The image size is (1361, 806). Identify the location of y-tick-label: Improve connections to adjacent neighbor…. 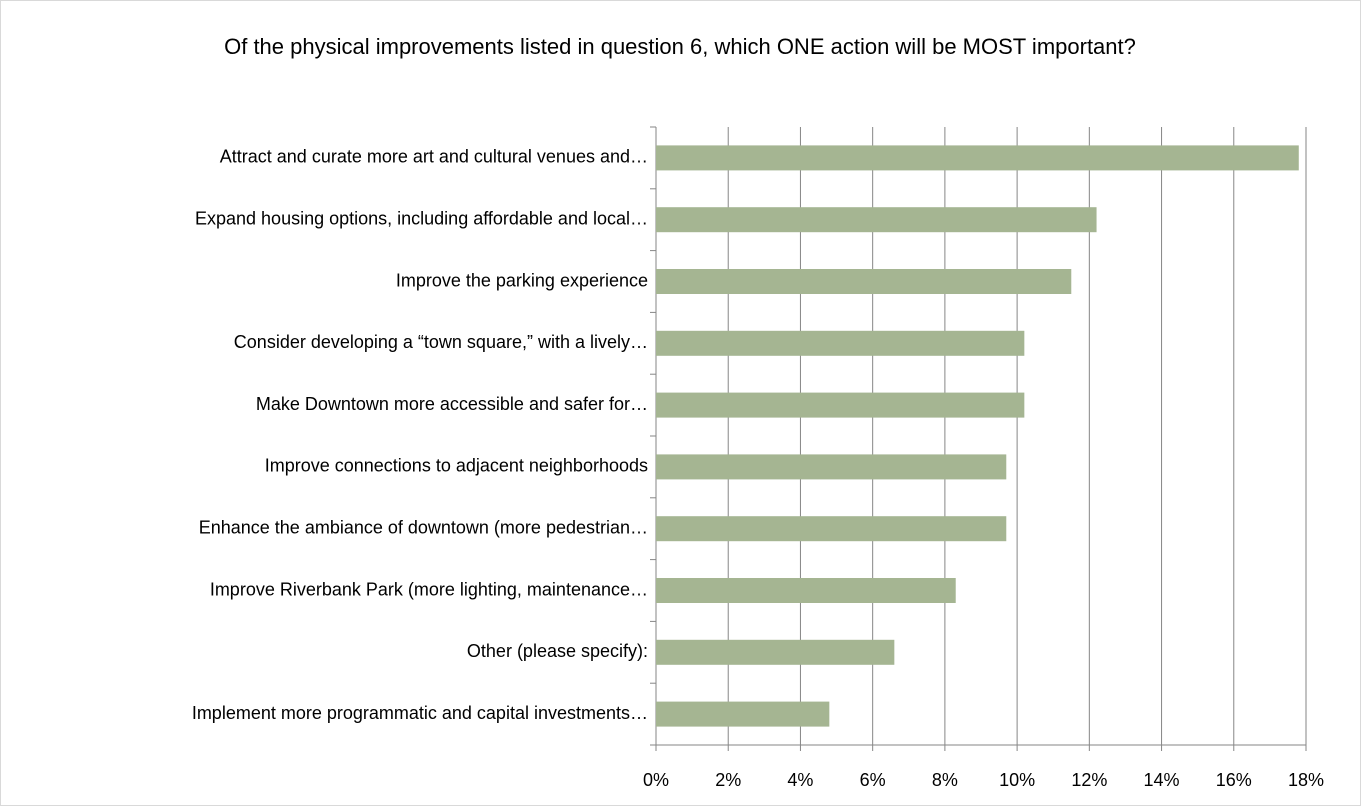
(456, 466).